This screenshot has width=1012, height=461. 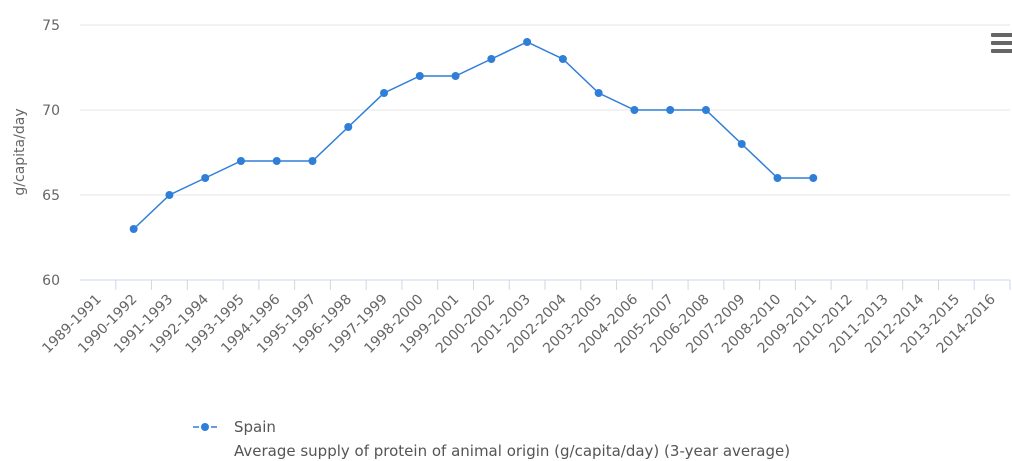 What do you see at coordinates (51, 111) in the screenshot?
I see `y-tick-label: 70` at bounding box center [51, 111].